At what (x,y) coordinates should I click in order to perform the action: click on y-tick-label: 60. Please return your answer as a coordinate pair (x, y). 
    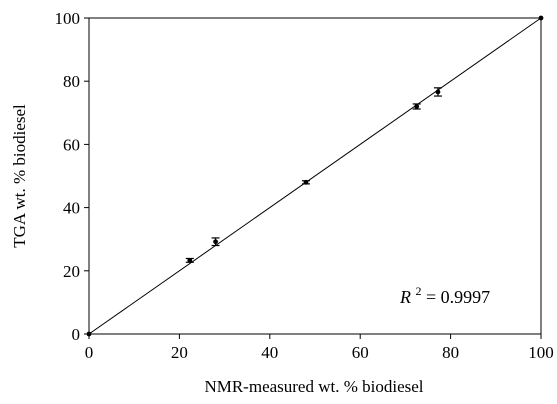
    Looking at the image, I should click on (71, 144).